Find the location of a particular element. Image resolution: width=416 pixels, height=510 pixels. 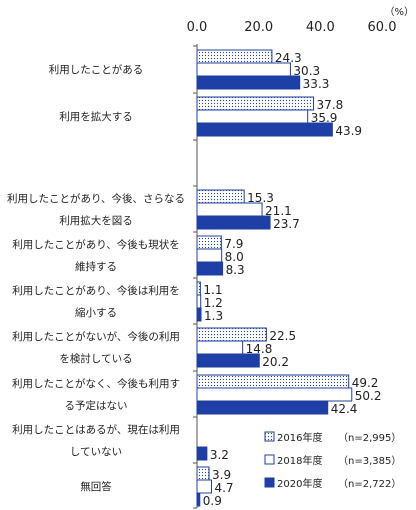

bar-2020年度-9 is located at coordinates (198, 499).